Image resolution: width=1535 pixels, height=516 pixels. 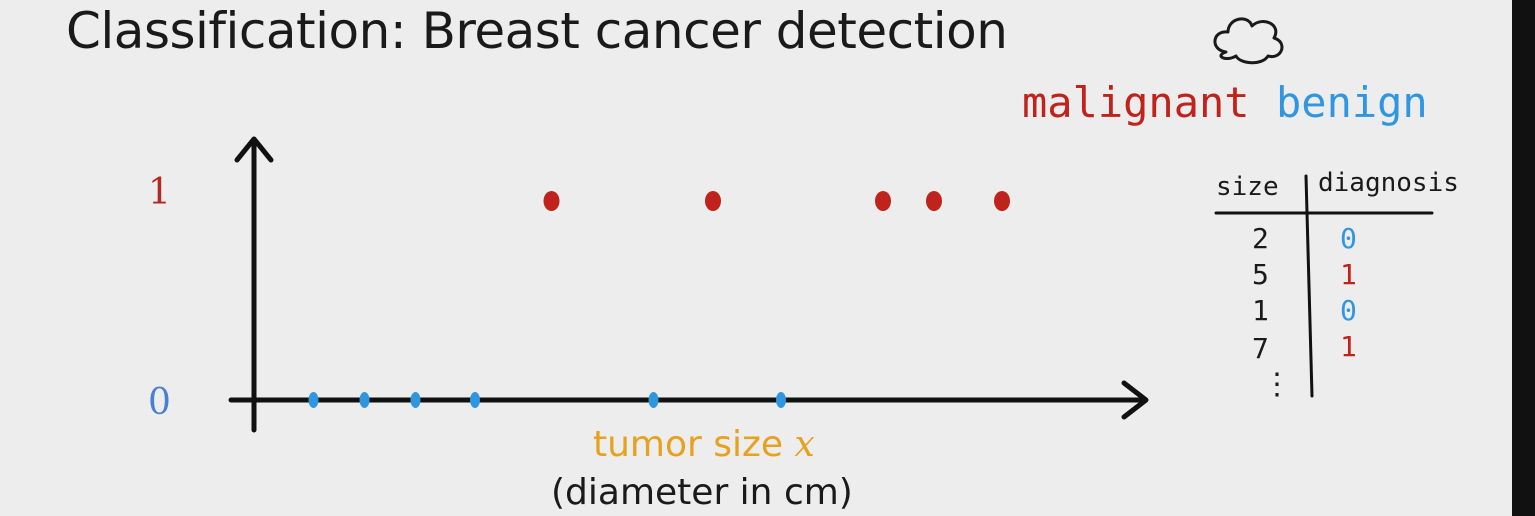 What do you see at coordinates (702, 492) in the screenshot?
I see `x-axis-sublabel: (diameter in cm)` at bounding box center [702, 492].